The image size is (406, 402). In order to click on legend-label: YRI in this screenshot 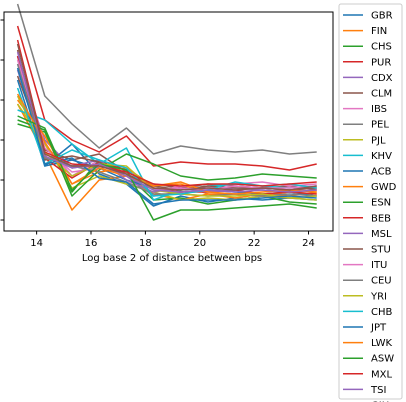, I will do `click(378, 296)`.